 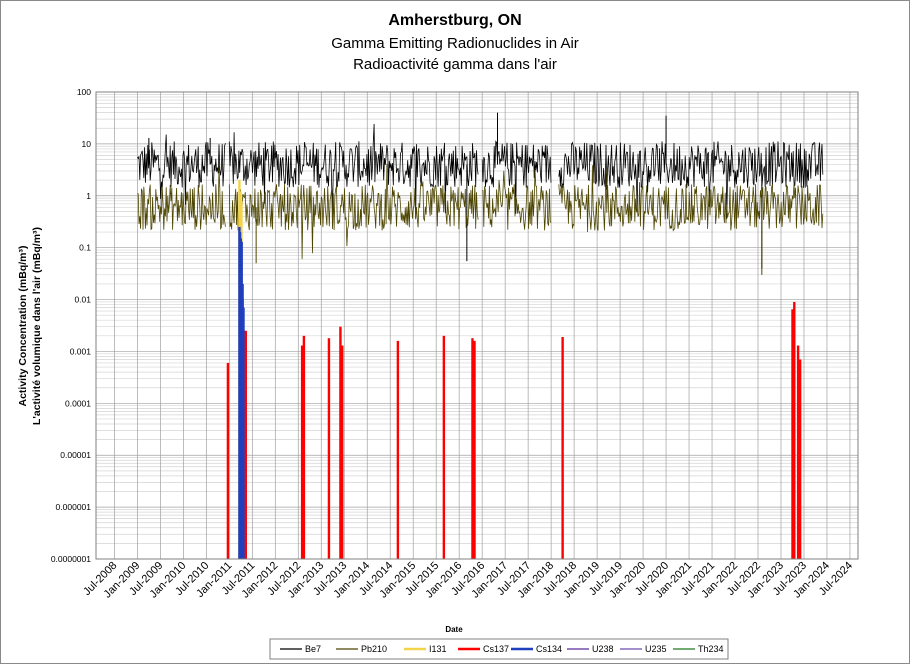 I want to click on y-tick-label: 0.1, so click(x=85, y=248).